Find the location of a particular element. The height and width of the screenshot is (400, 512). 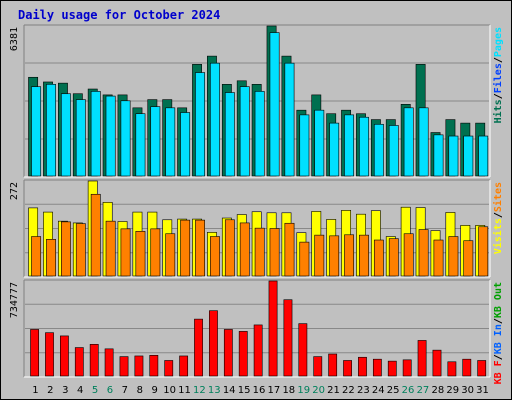

panel-bottom-ymax-label: 734777 is located at coordinates (14, 300).